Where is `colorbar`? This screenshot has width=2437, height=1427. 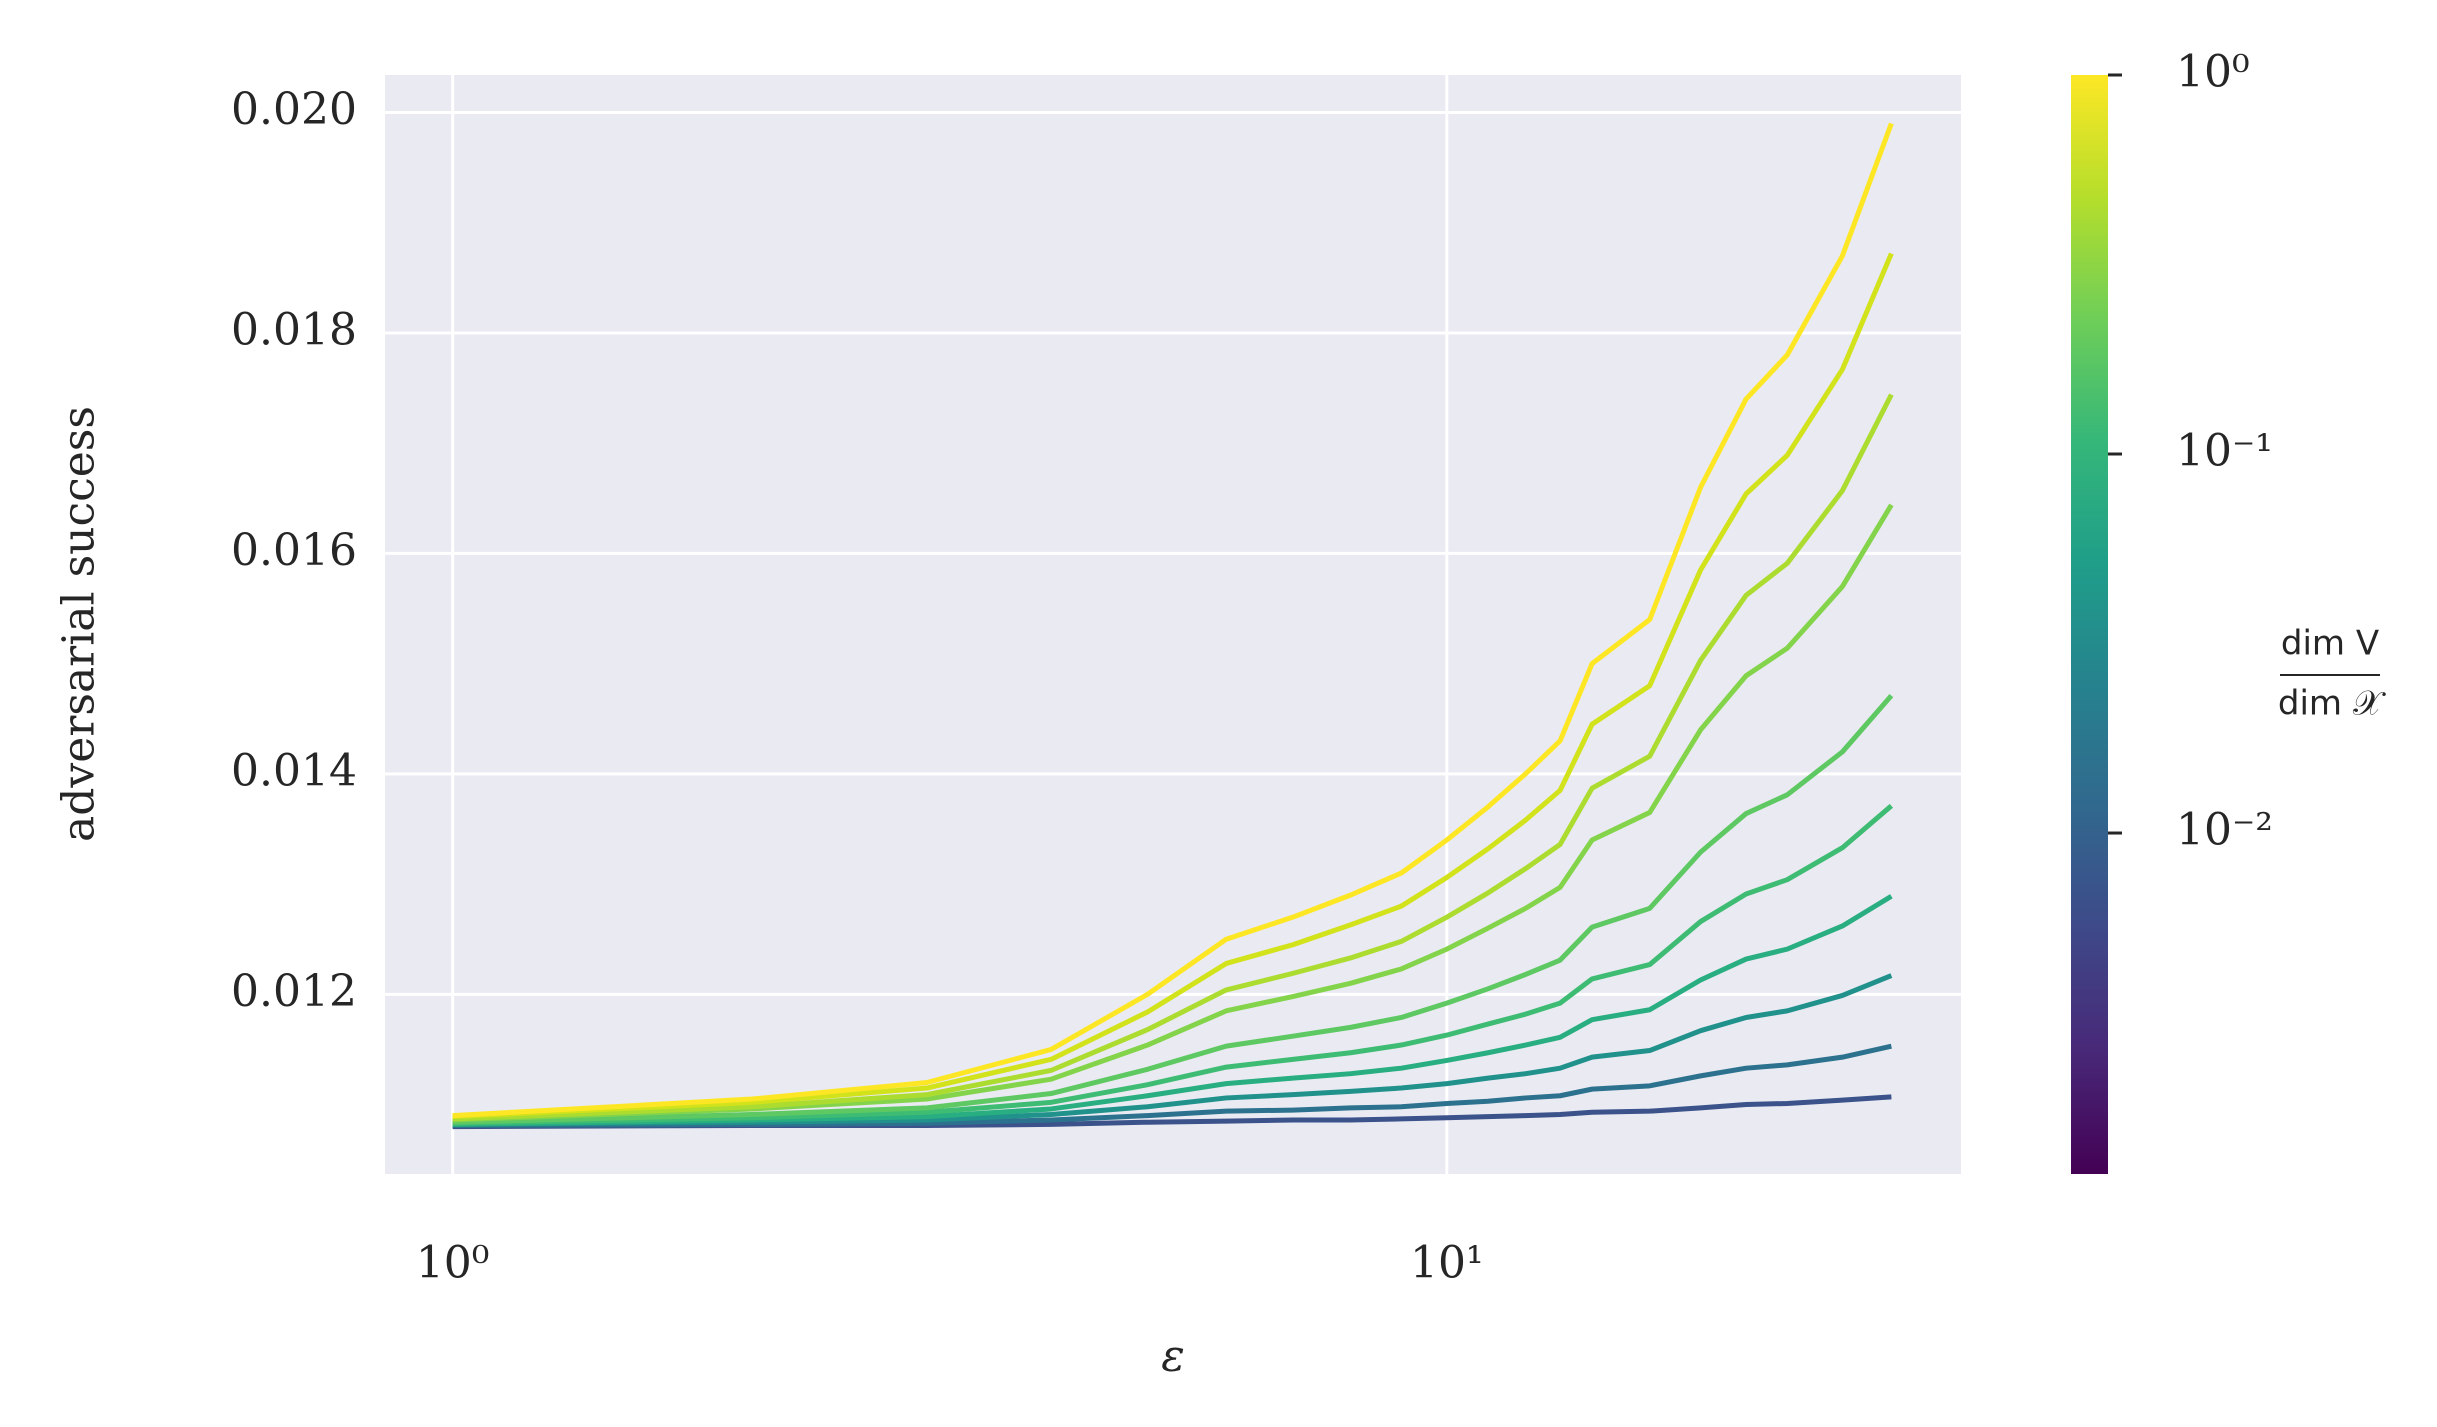 colorbar is located at coordinates (2089, 624).